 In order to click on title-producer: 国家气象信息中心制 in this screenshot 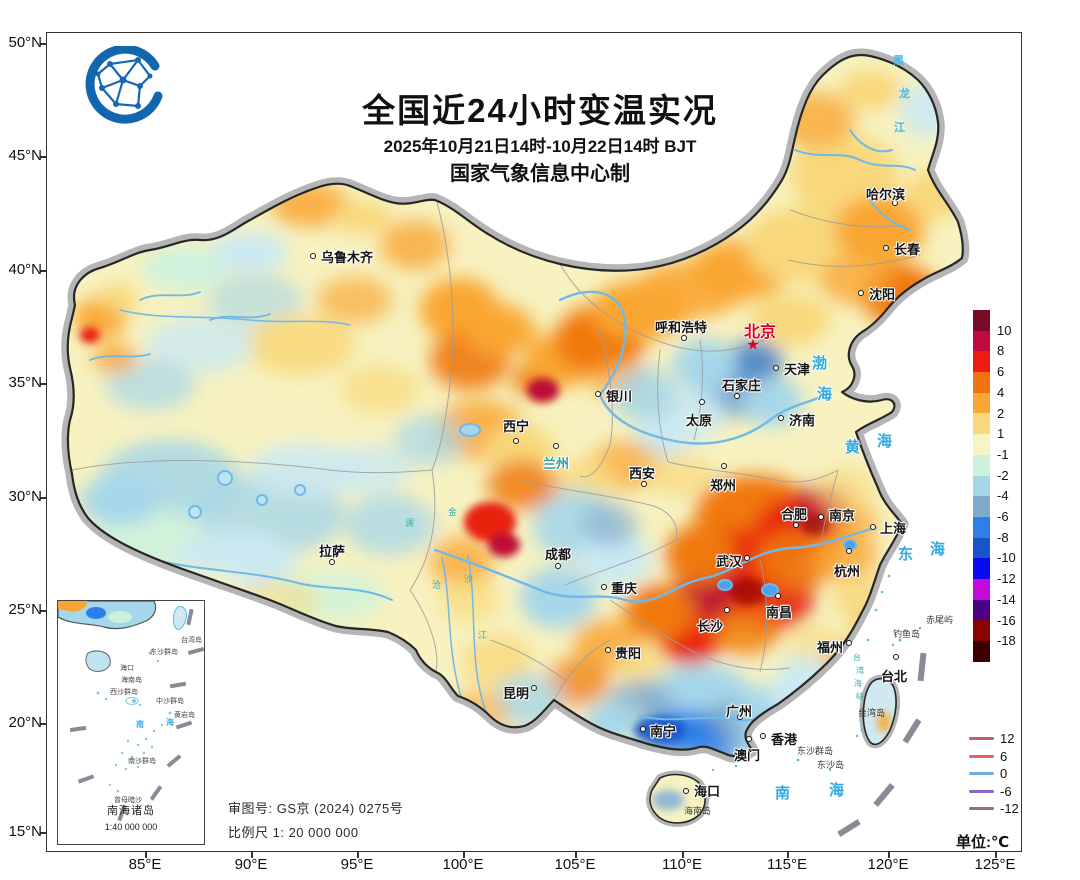, I will do `click(540, 174)`.